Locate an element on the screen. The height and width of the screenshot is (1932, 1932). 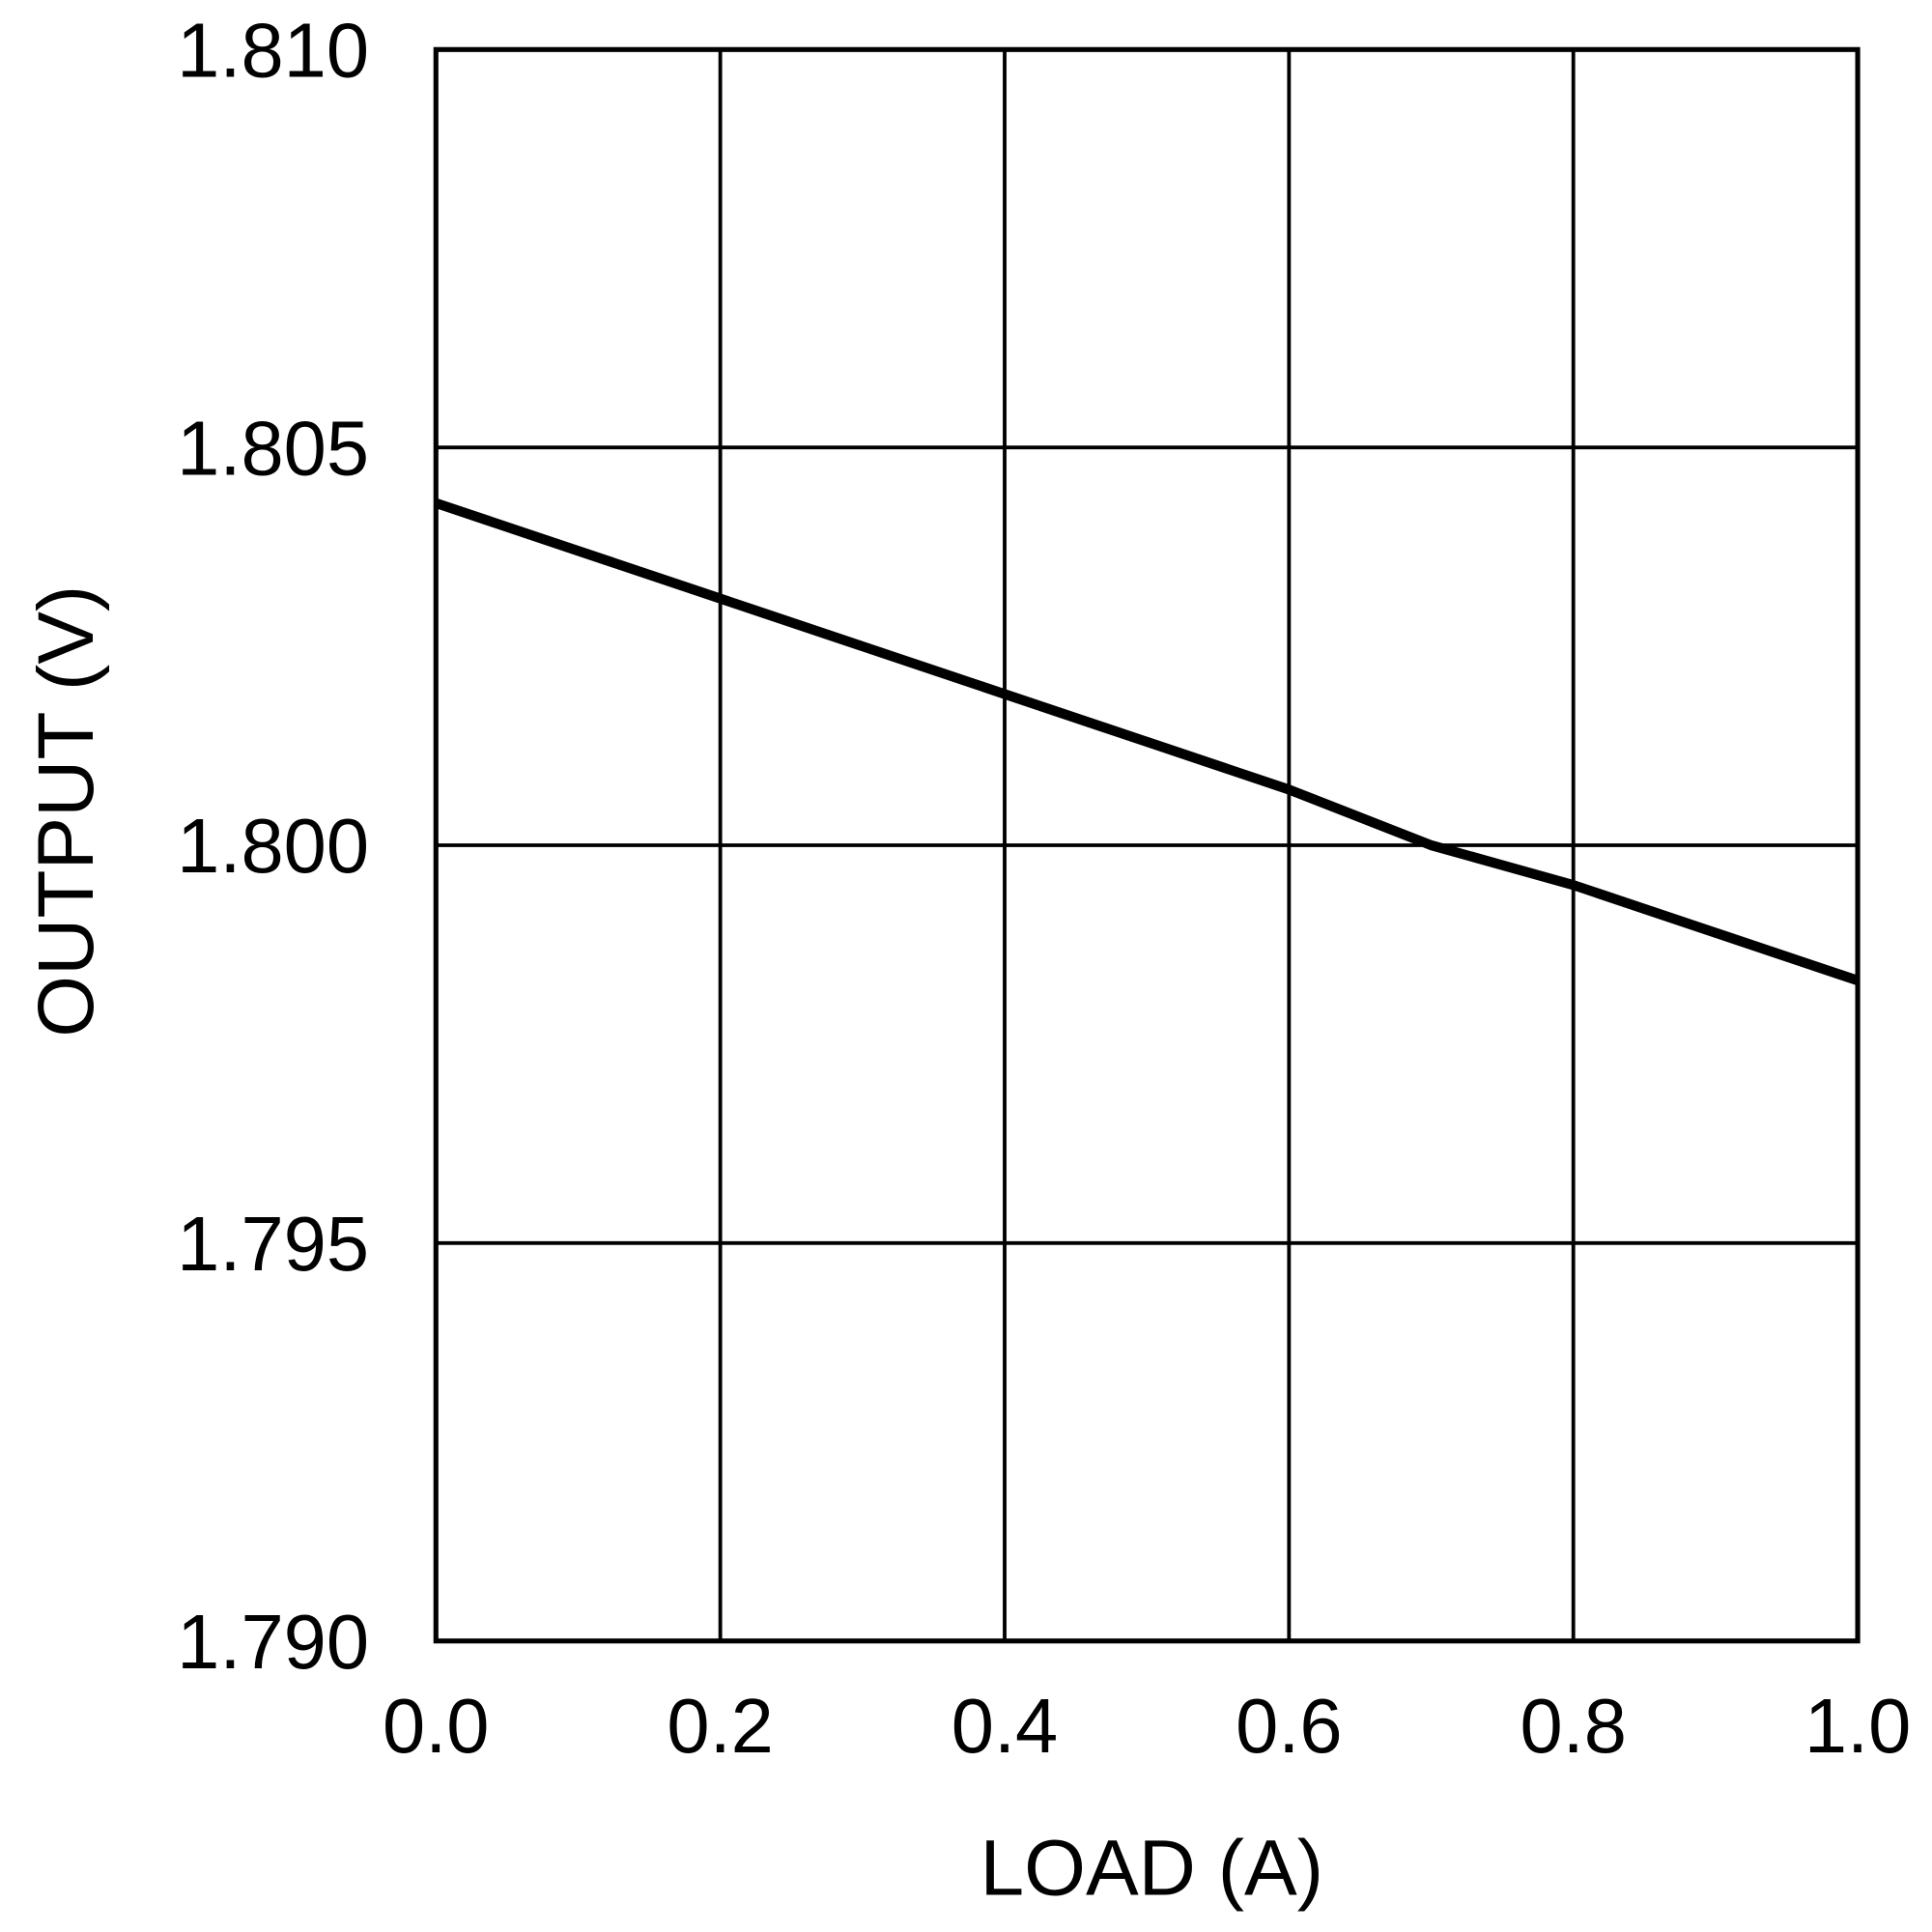
x-tick-label: 1.0 is located at coordinates (1857, 1726).